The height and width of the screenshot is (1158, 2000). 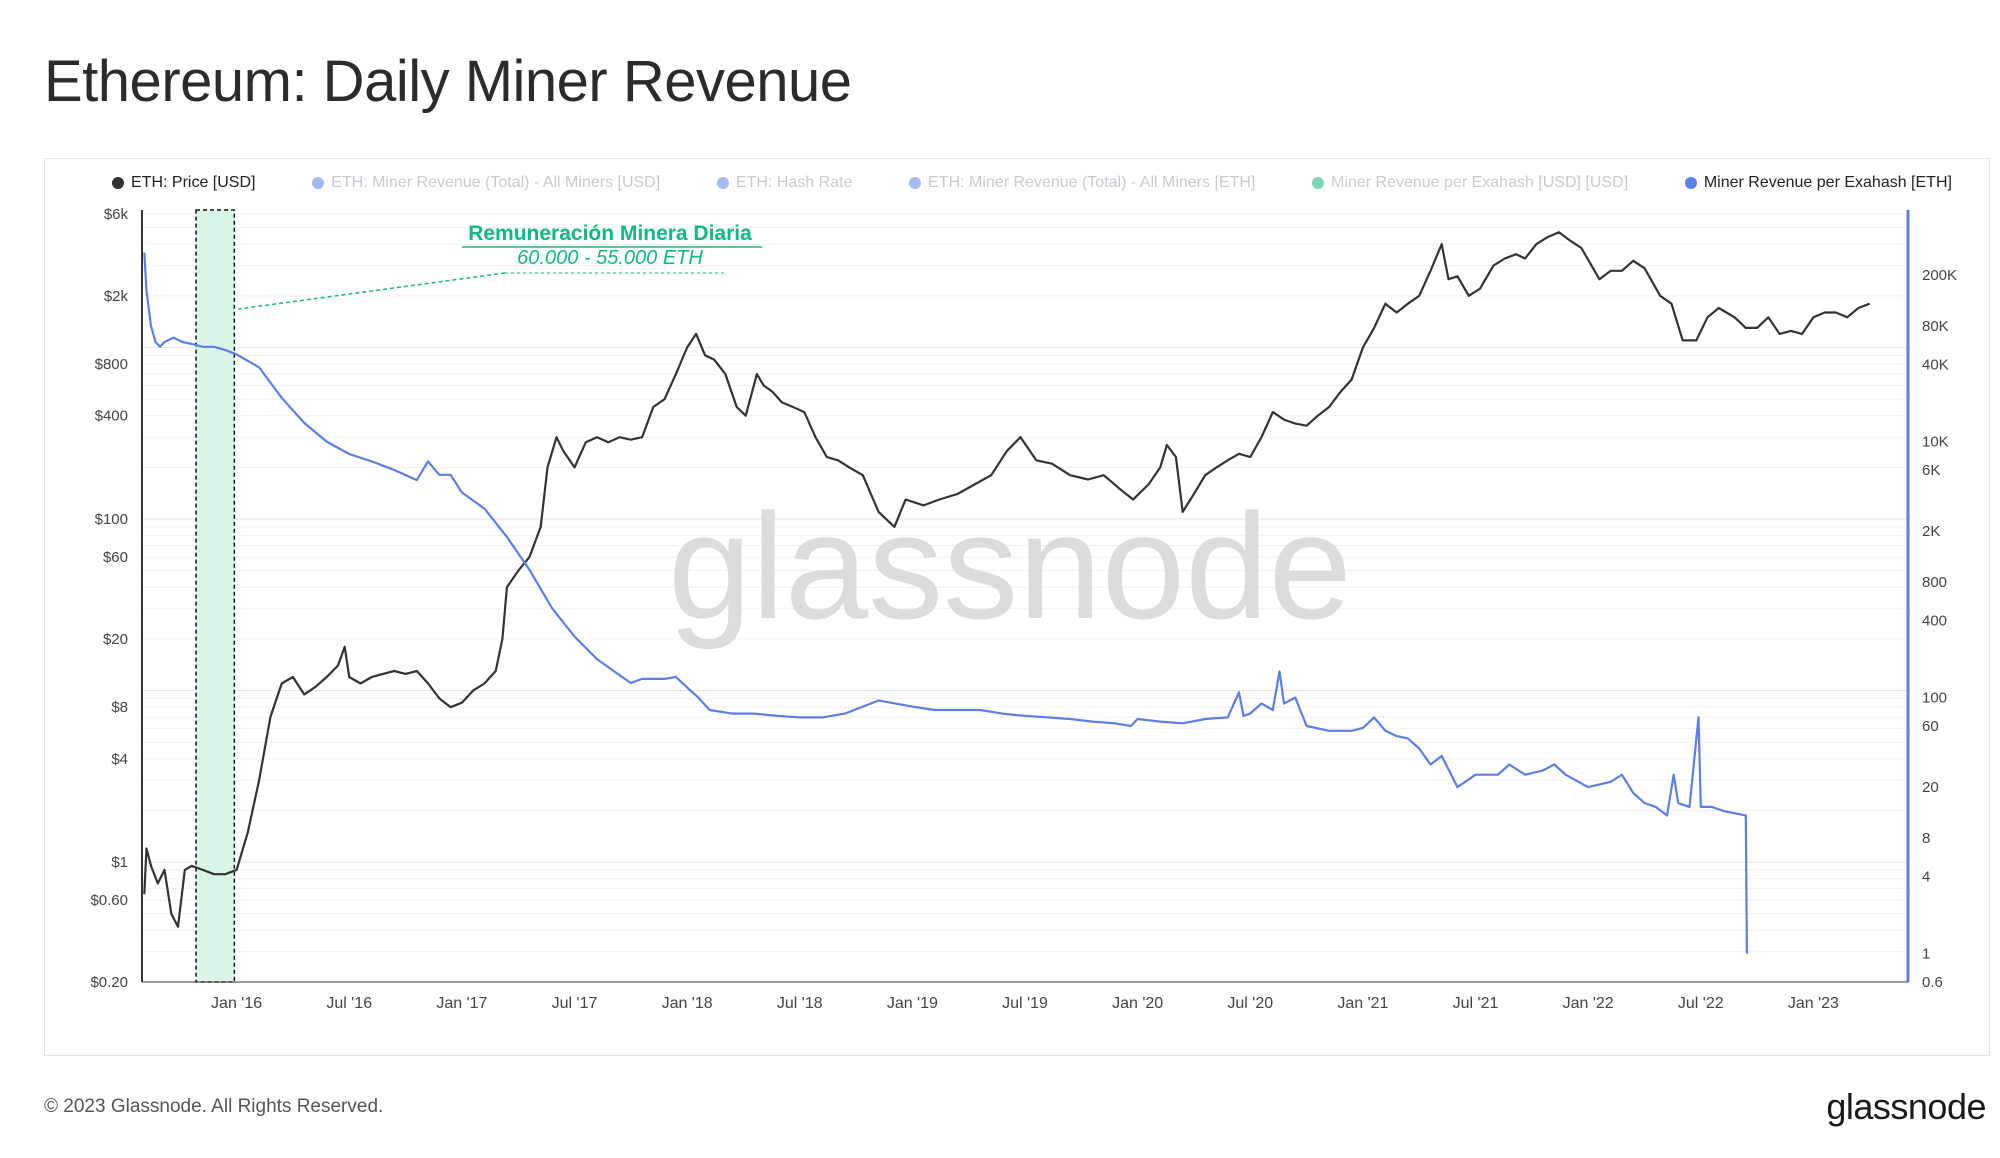 What do you see at coordinates (1480, 182) in the screenshot?
I see `legend-label: Miner Revenue per Exahash [USD] [USD]` at bounding box center [1480, 182].